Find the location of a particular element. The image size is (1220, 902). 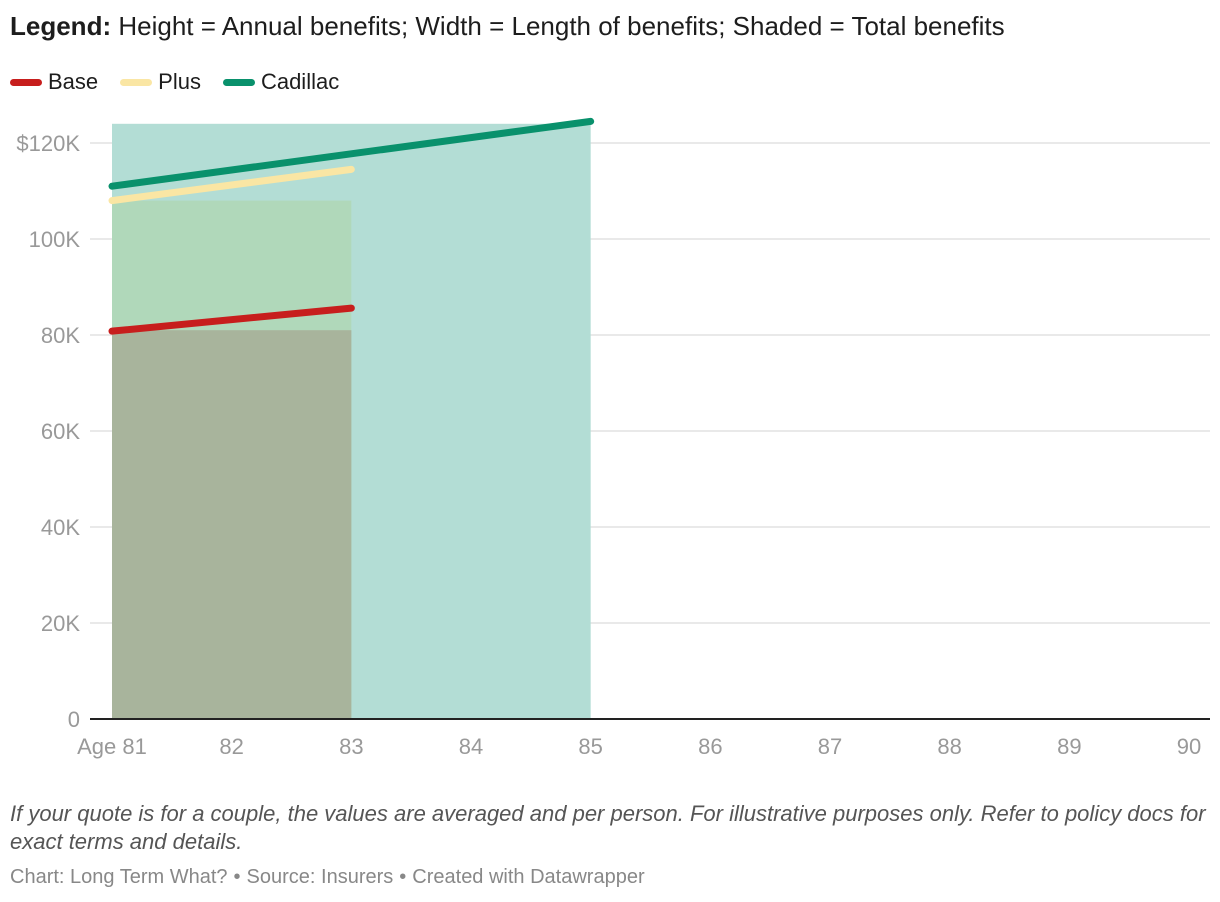

legend-swatch-cadillac is located at coordinates (238, 82).